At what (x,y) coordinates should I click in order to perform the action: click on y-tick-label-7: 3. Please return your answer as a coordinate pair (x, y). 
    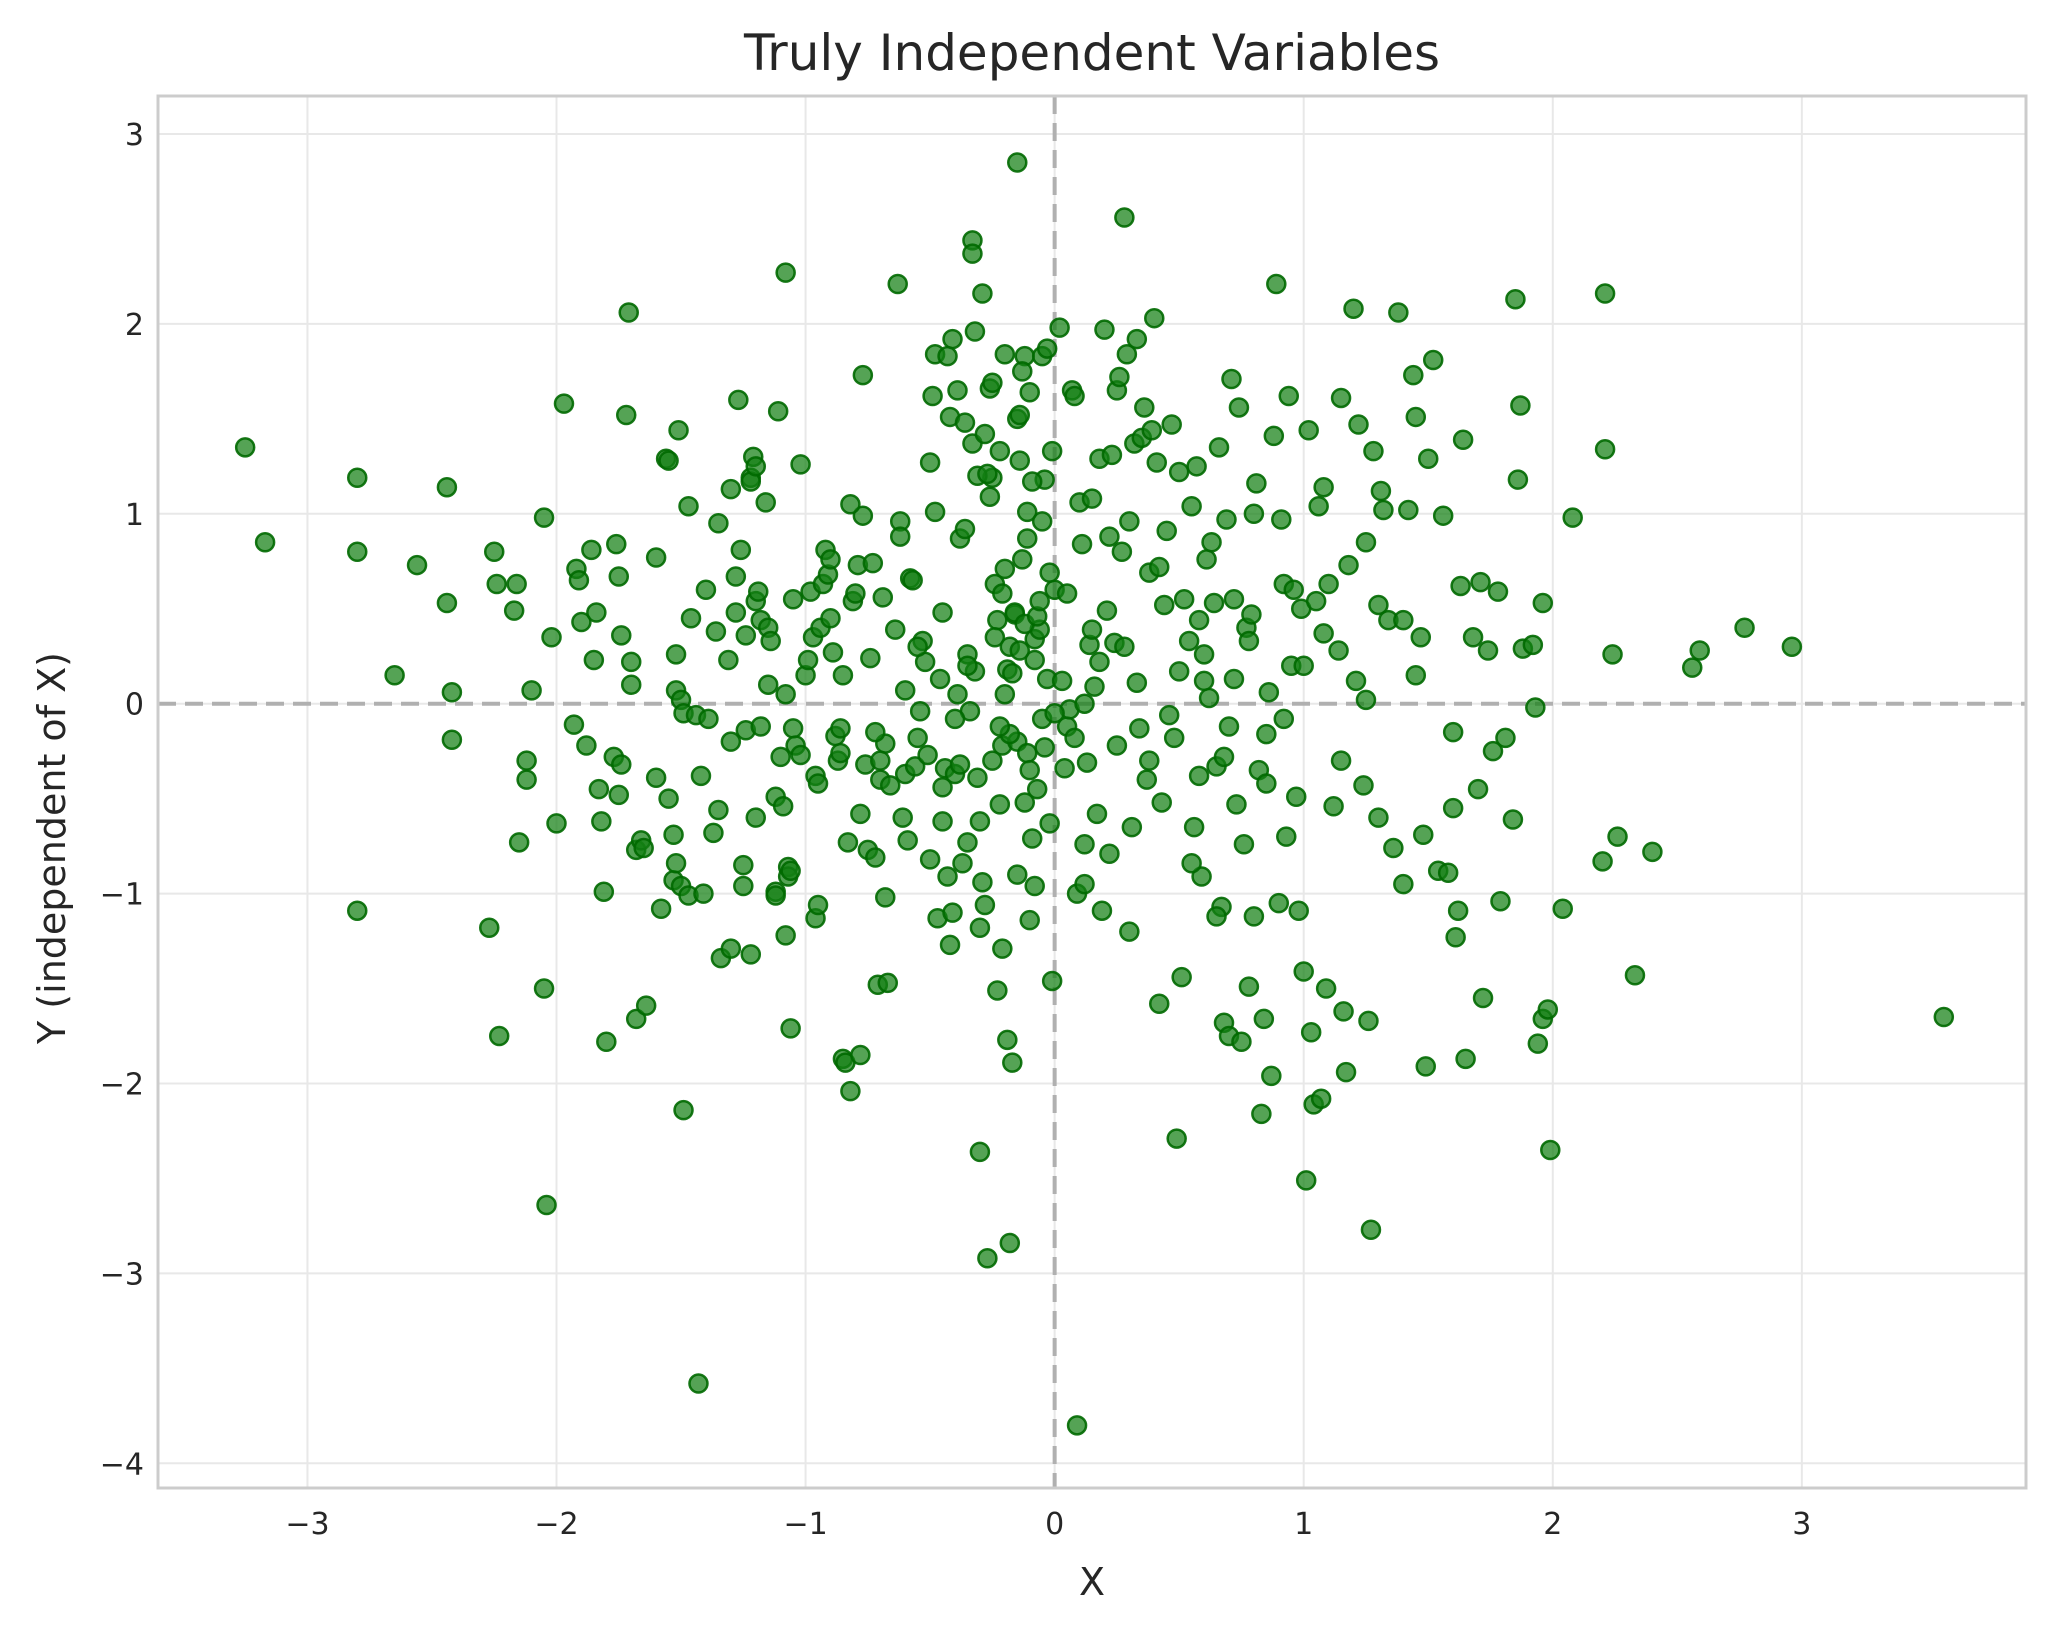
    Looking at the image, I should click on (134, 135).